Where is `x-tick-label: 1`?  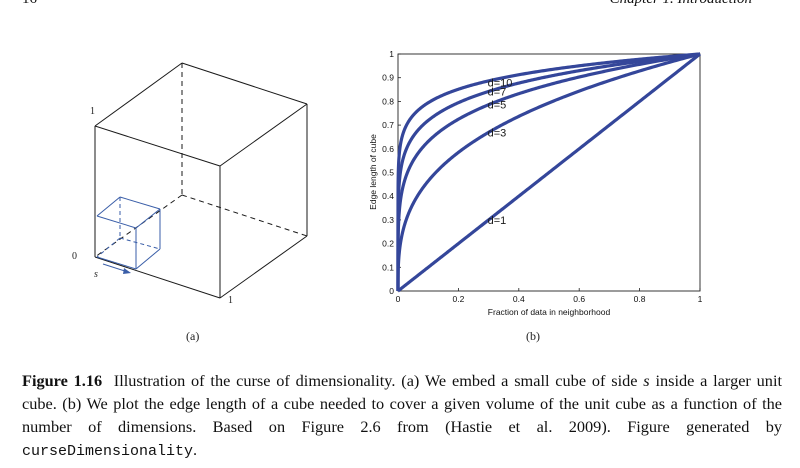
x-tick-label: 1 is located at coordinates (700, 299).